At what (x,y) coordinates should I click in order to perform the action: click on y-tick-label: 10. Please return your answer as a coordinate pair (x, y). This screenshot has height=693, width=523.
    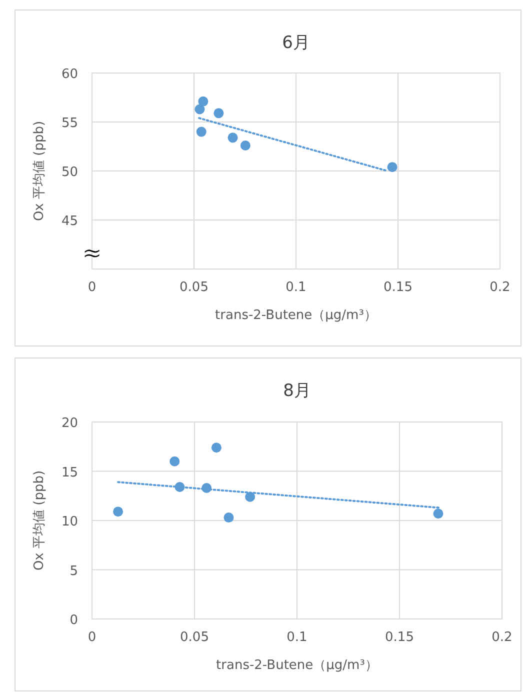
    Looking at the image, I should click on (69, 522).